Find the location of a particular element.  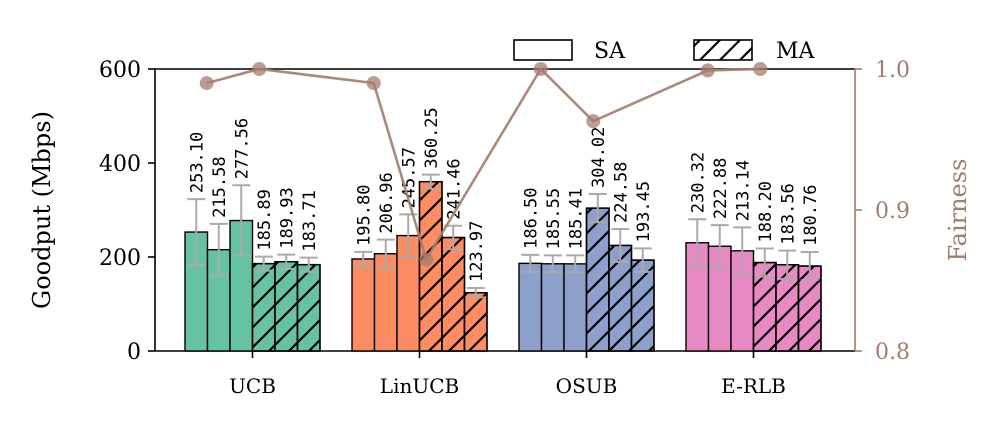

value-label: 360.25 is located at coordinates (432, 137).